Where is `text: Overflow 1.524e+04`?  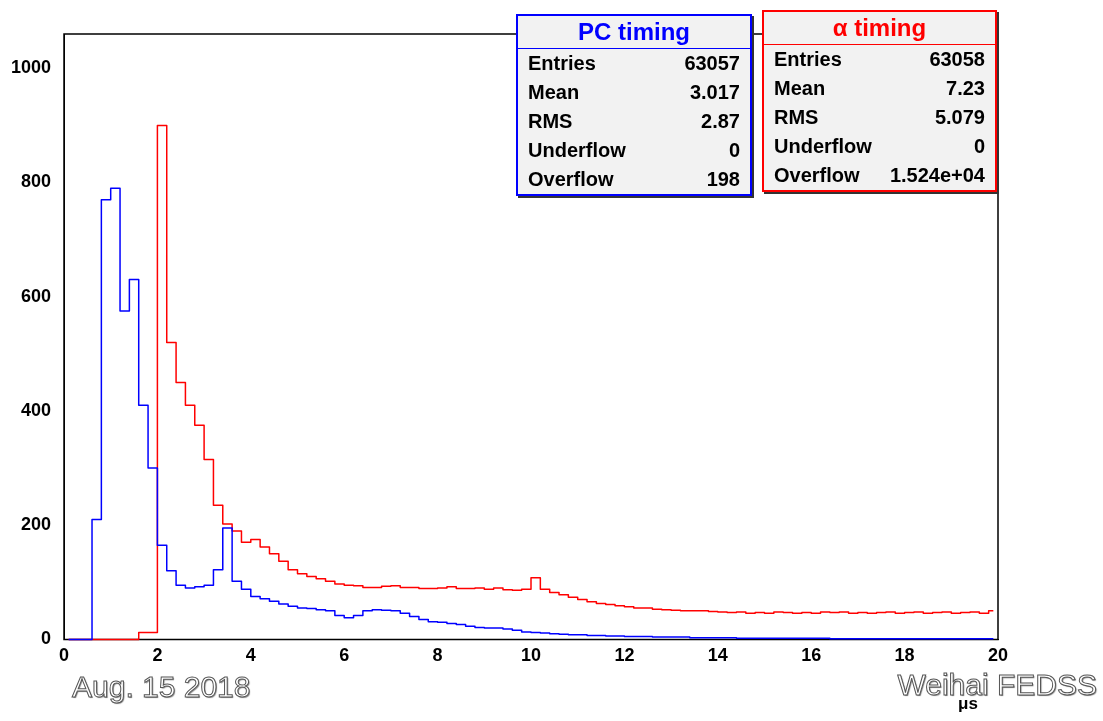 text: Overflow 1.524e+04 is located at coordinates (879, 175).